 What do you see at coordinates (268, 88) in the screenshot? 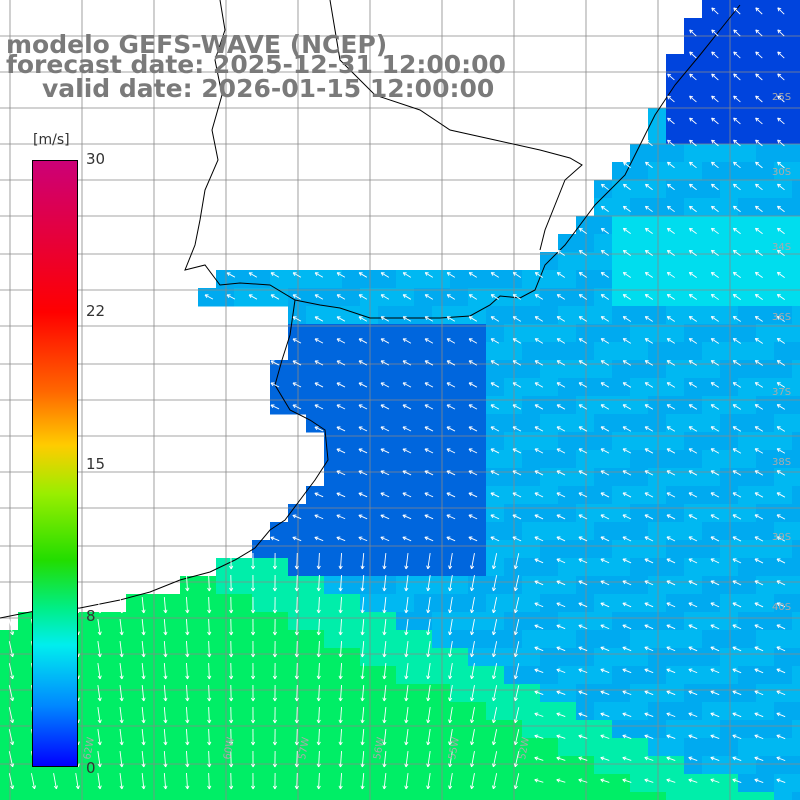
I see `title-valid-date: valid date: 2026-01-15 12:00:00` at bounding box center [268, 88].